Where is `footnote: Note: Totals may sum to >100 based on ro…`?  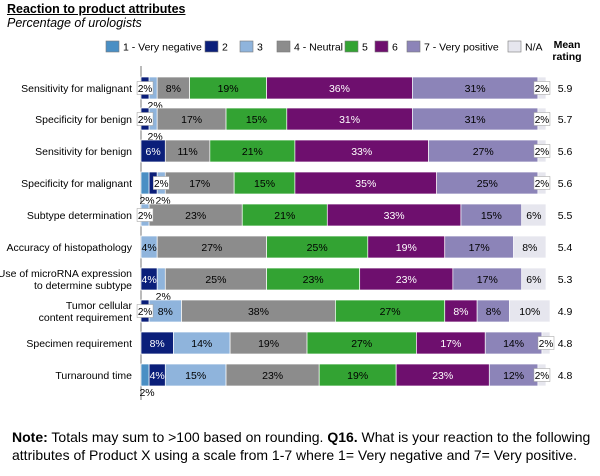 footnote: Note: Totals may sum to >100 based on ro… is located at coordinates (302, 446).